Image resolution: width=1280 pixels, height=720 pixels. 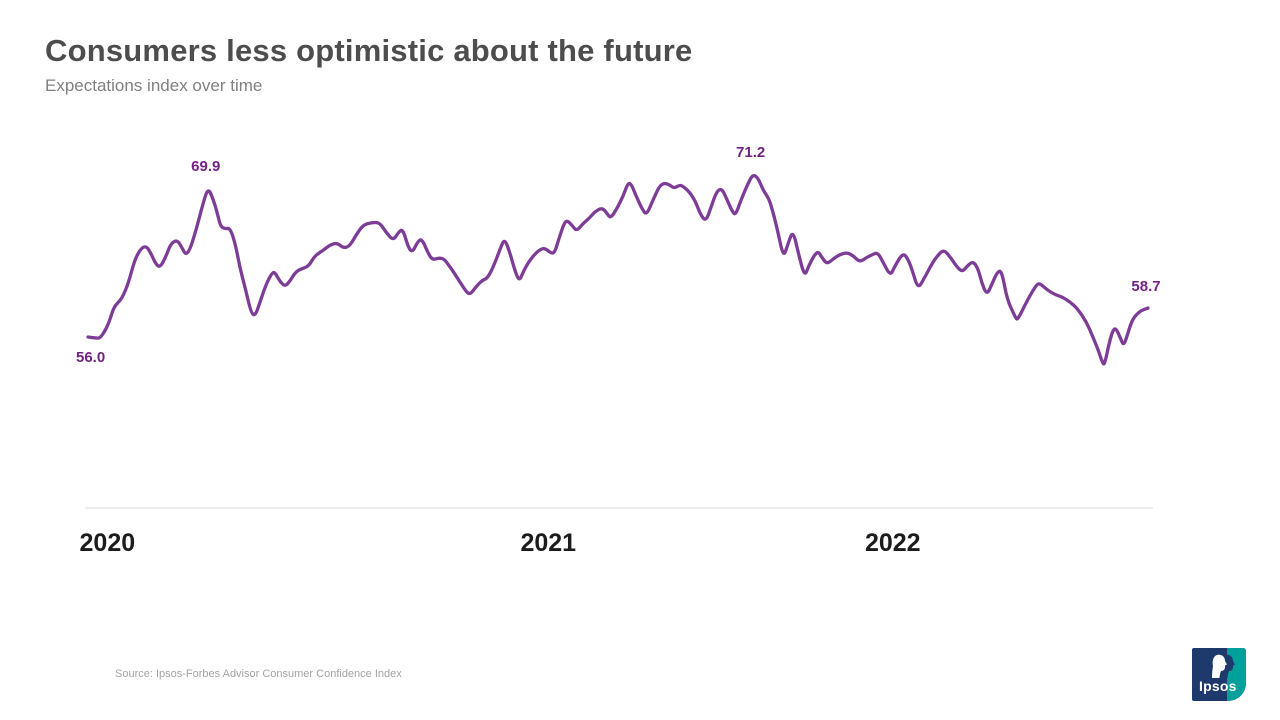 I want to click on ipsos-logo-text: Ipsos, so click(x=1218, y=686).